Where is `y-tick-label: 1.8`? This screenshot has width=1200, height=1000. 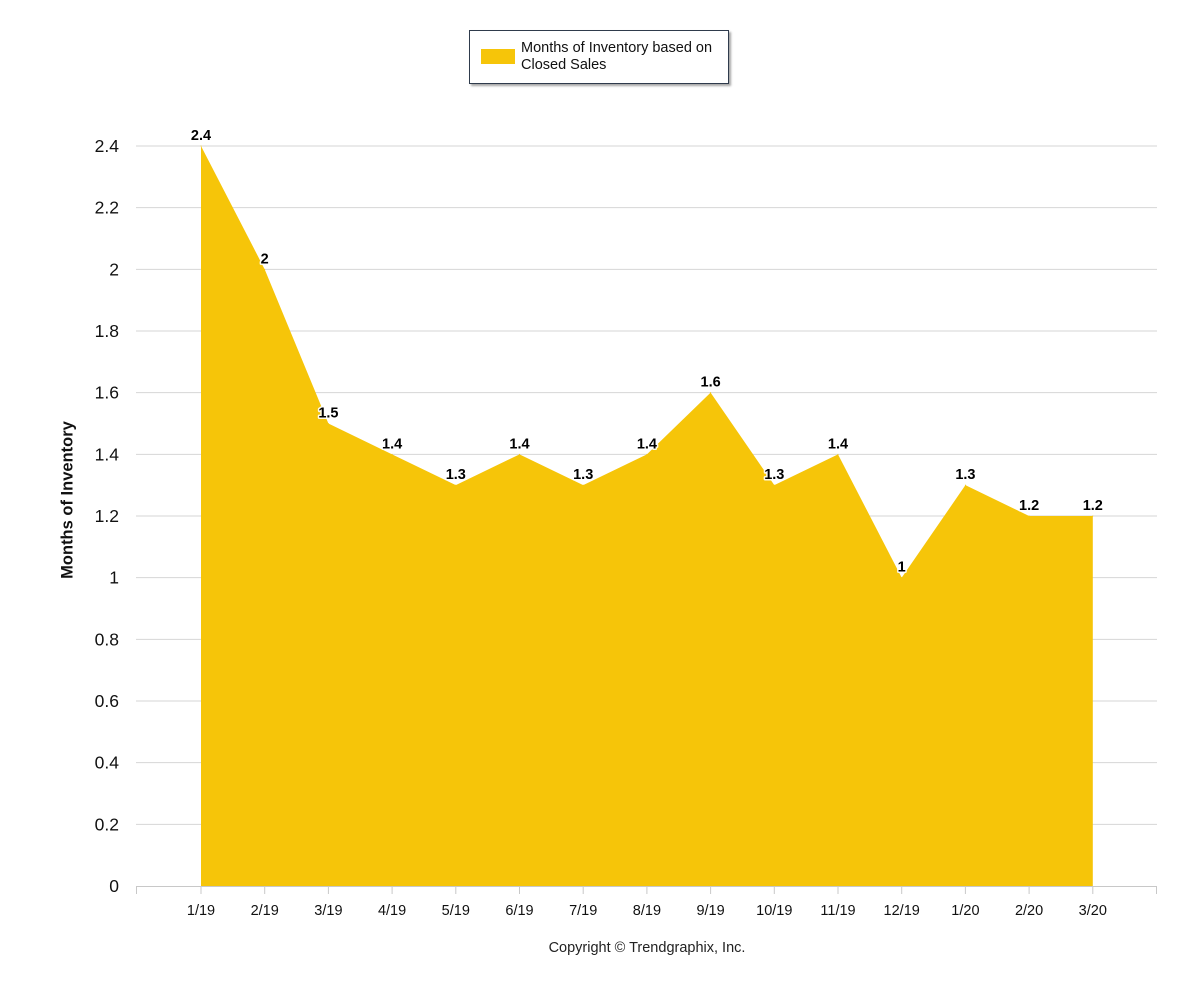 y-tick-label: 1.8 is located at coordinates (107, 331).